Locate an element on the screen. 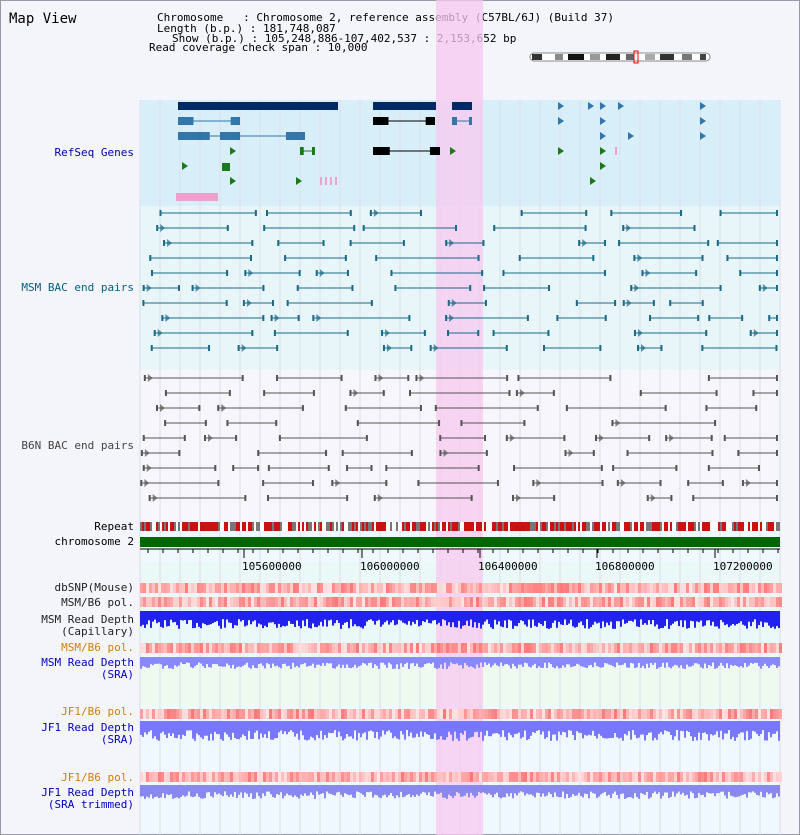  msm-bac-label: MSM BAC end pairs is located at coordinates (77, 287).